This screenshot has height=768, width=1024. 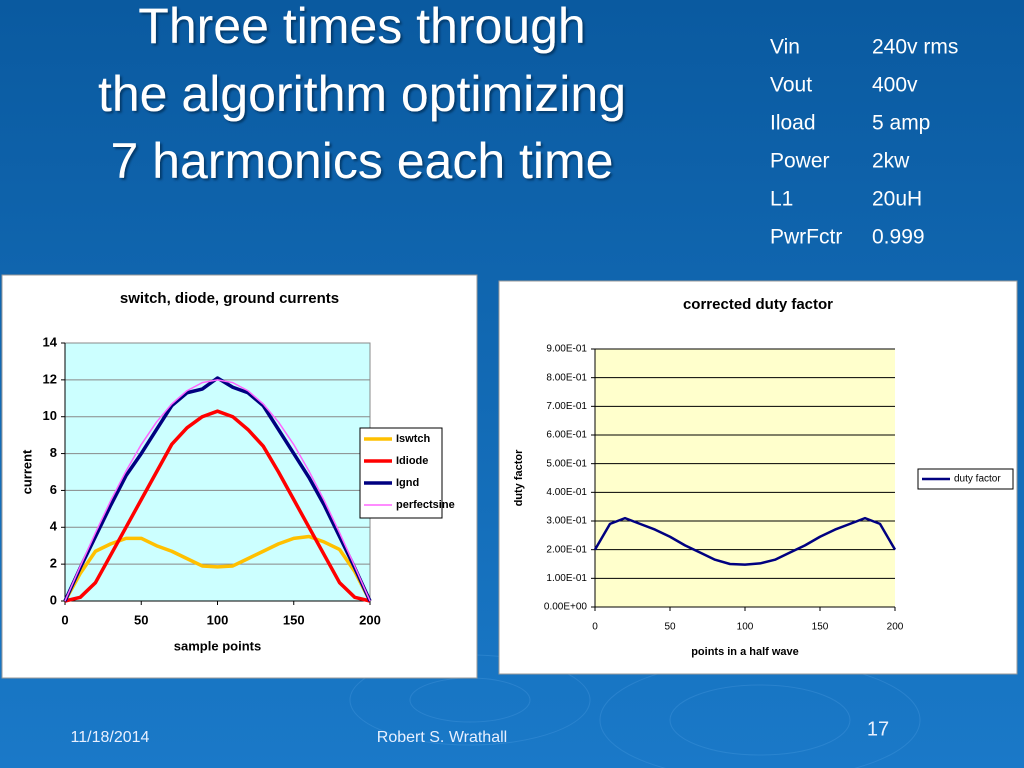 What do you see at coordinates (53, 452) in the screenshot?
I see `y-tick-label: 8` at bounding box center [53, 452].